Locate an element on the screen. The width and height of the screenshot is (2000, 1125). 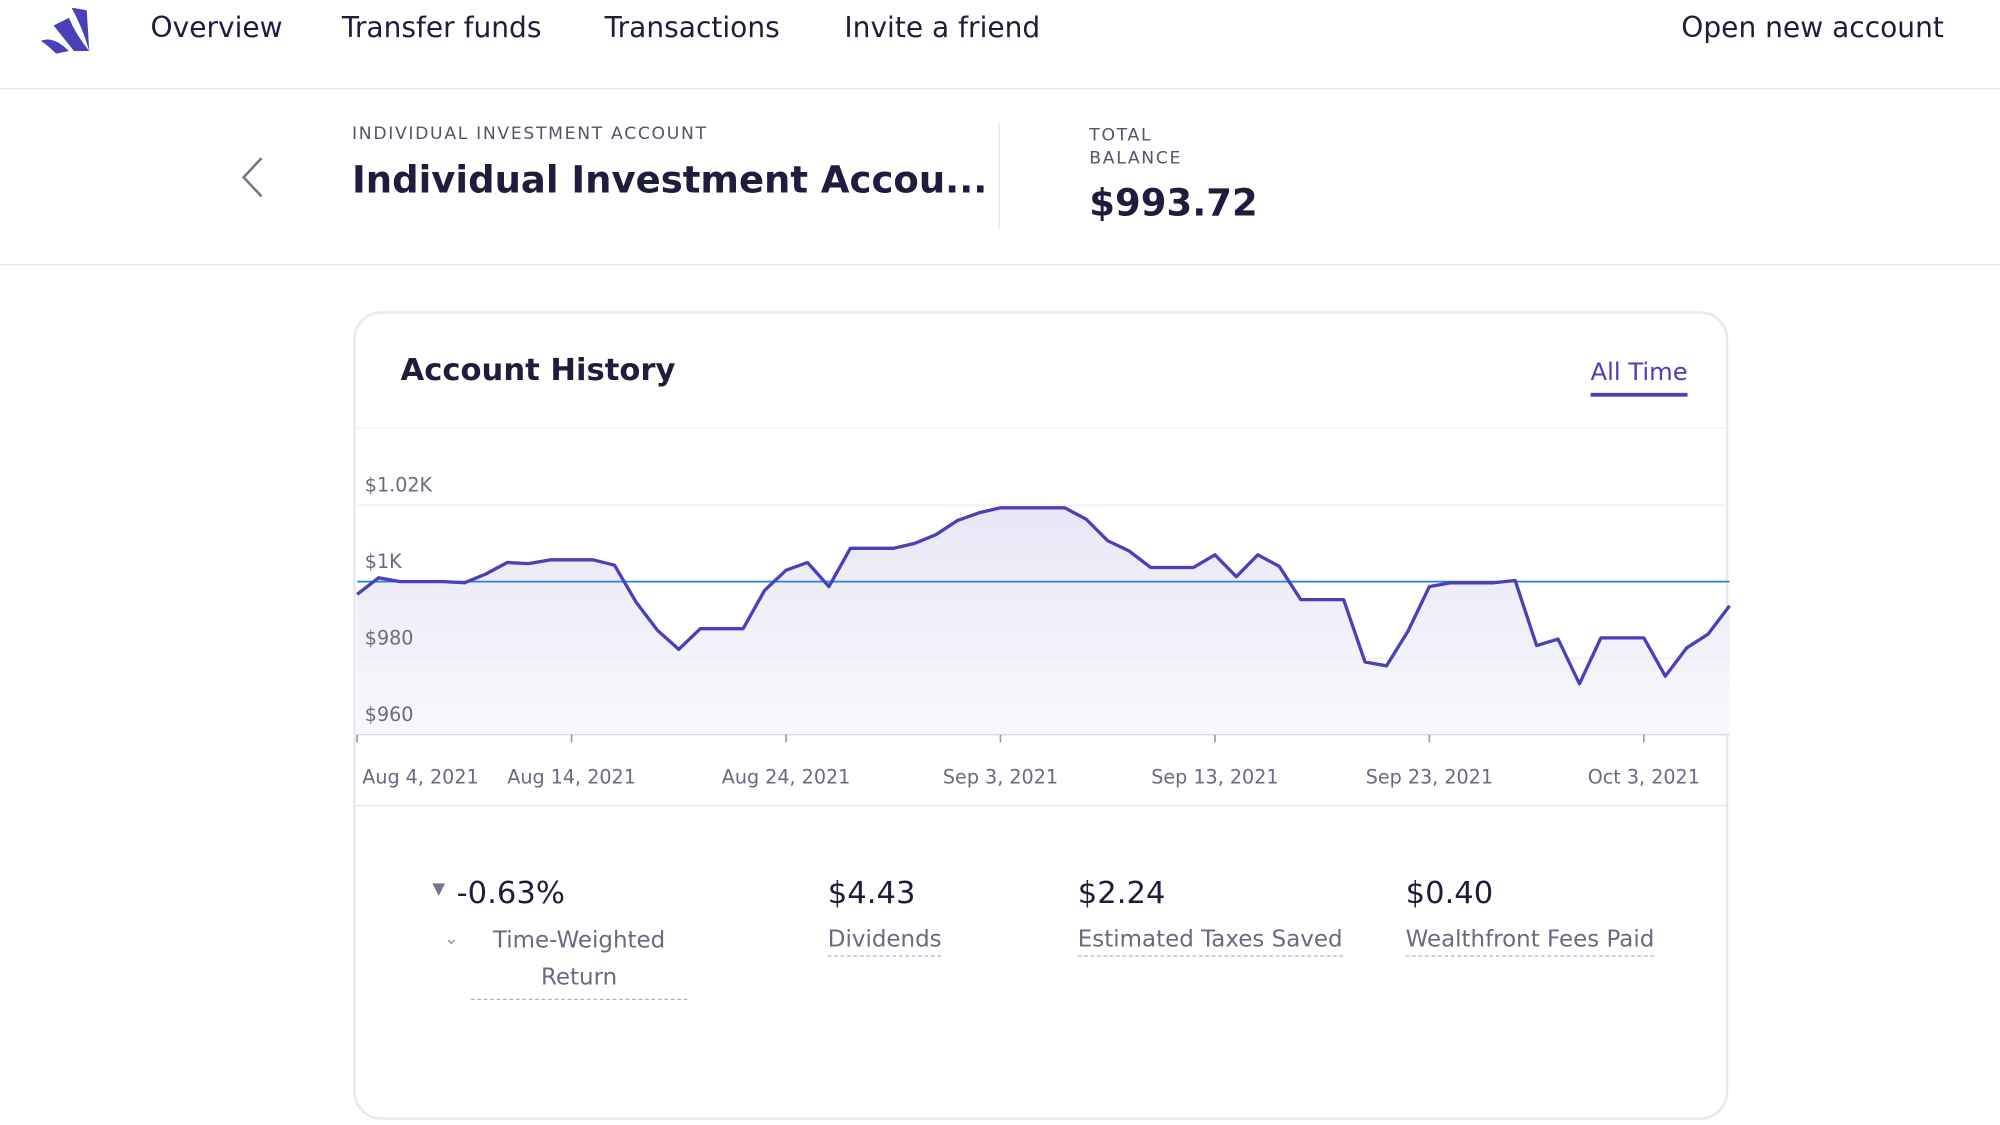
nav-link: Transactions is located at coordinates (692, 28).